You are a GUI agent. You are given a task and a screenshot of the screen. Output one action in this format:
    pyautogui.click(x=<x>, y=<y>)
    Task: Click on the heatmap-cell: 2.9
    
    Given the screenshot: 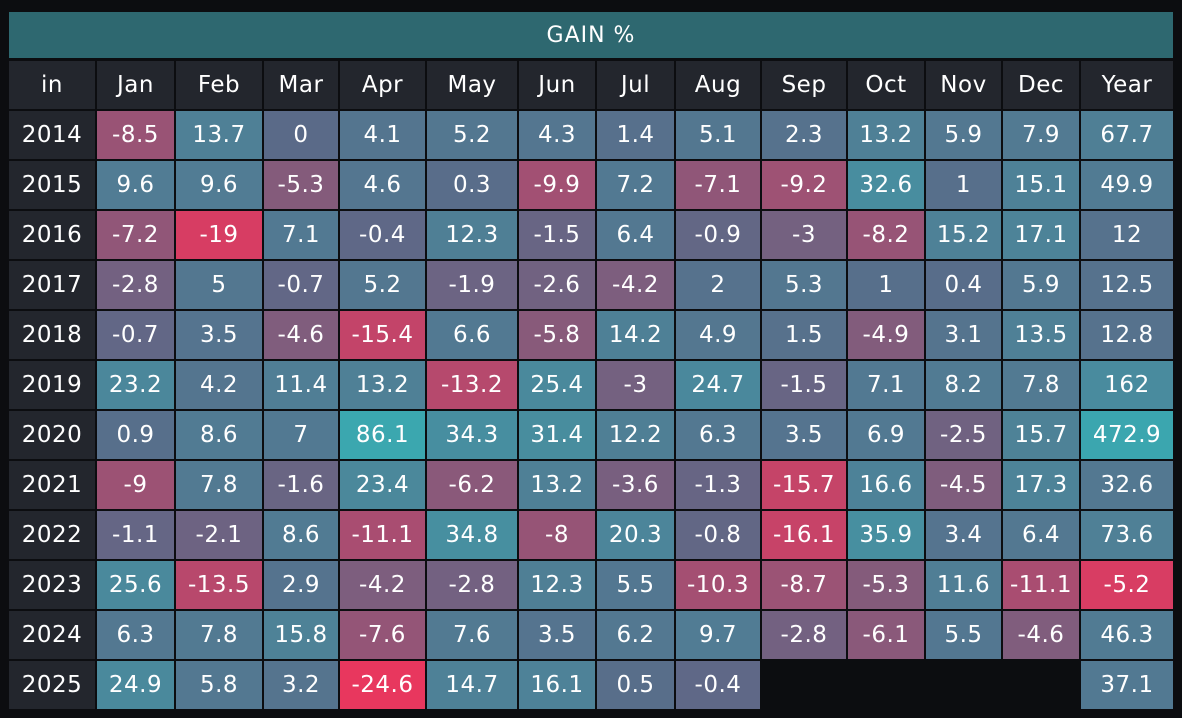 What is the action you would take?
    pyautogui.click(x=301, y=585)
    